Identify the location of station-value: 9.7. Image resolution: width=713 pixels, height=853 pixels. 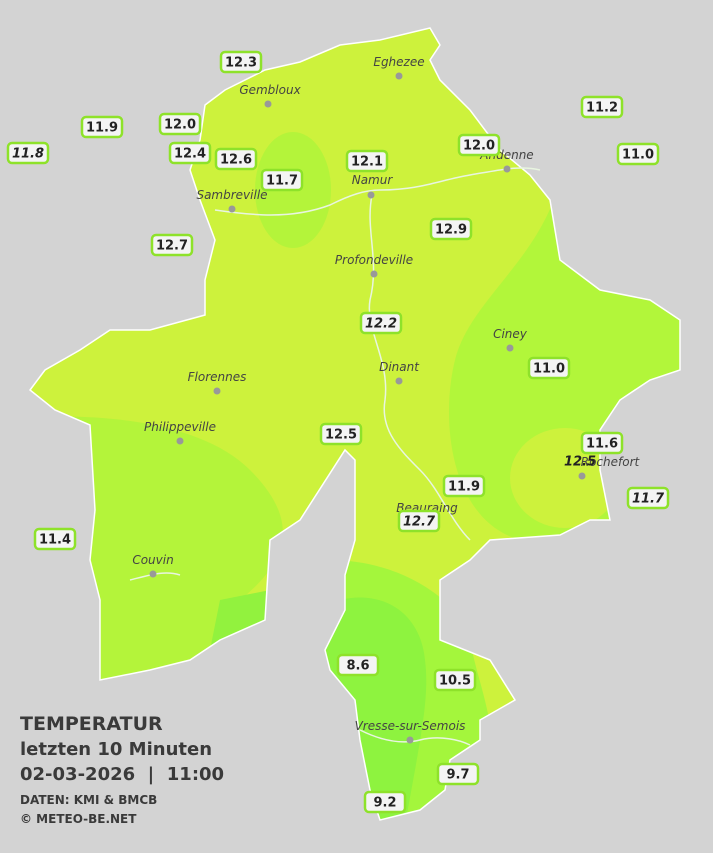
(457, 775).